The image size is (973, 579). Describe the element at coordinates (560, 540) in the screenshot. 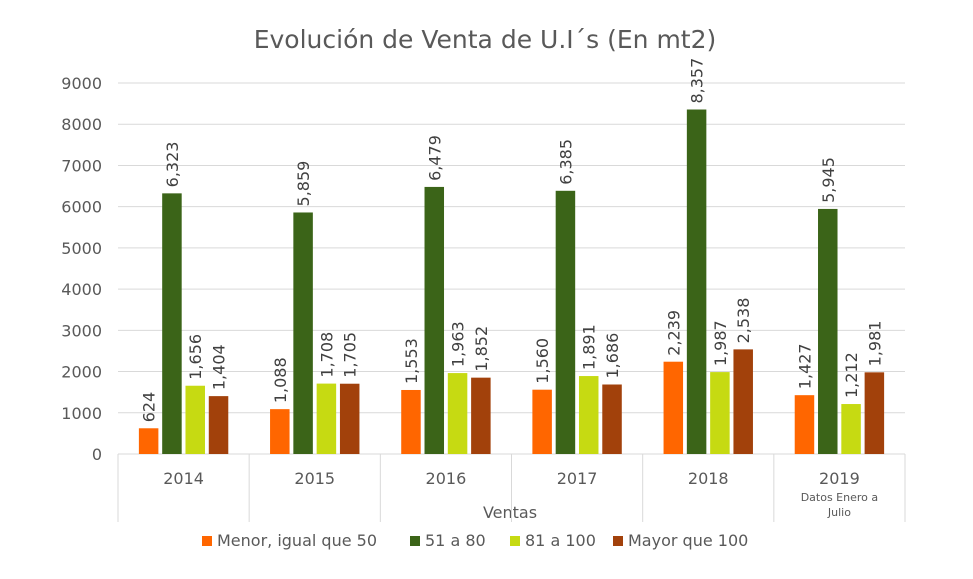

I see `legend-label: 81 a 100` at that location.